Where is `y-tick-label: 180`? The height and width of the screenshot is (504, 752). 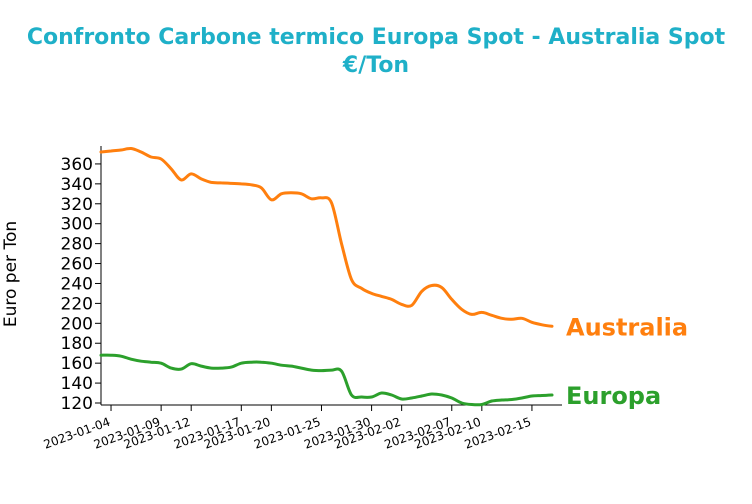
y-tick-label: 180 is located at coordinates (77, 344).